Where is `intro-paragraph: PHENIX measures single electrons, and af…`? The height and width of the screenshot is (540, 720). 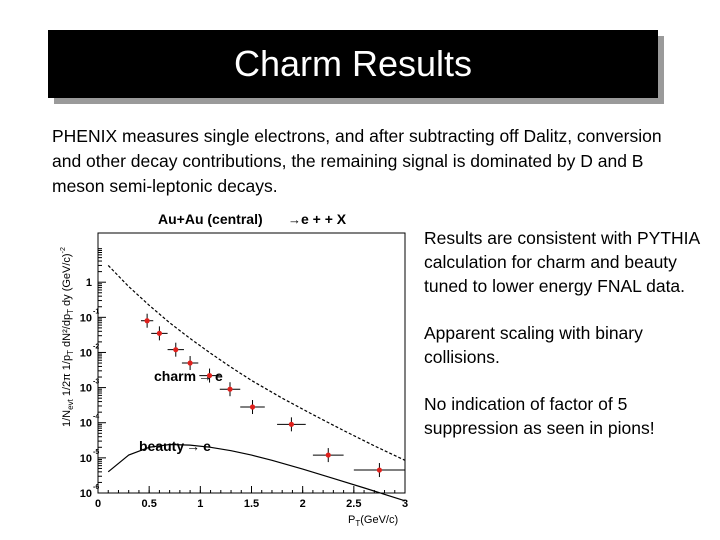
intro-paragraph: PHENIX measures single electrons, and af… is located at coordinates (357, 161).